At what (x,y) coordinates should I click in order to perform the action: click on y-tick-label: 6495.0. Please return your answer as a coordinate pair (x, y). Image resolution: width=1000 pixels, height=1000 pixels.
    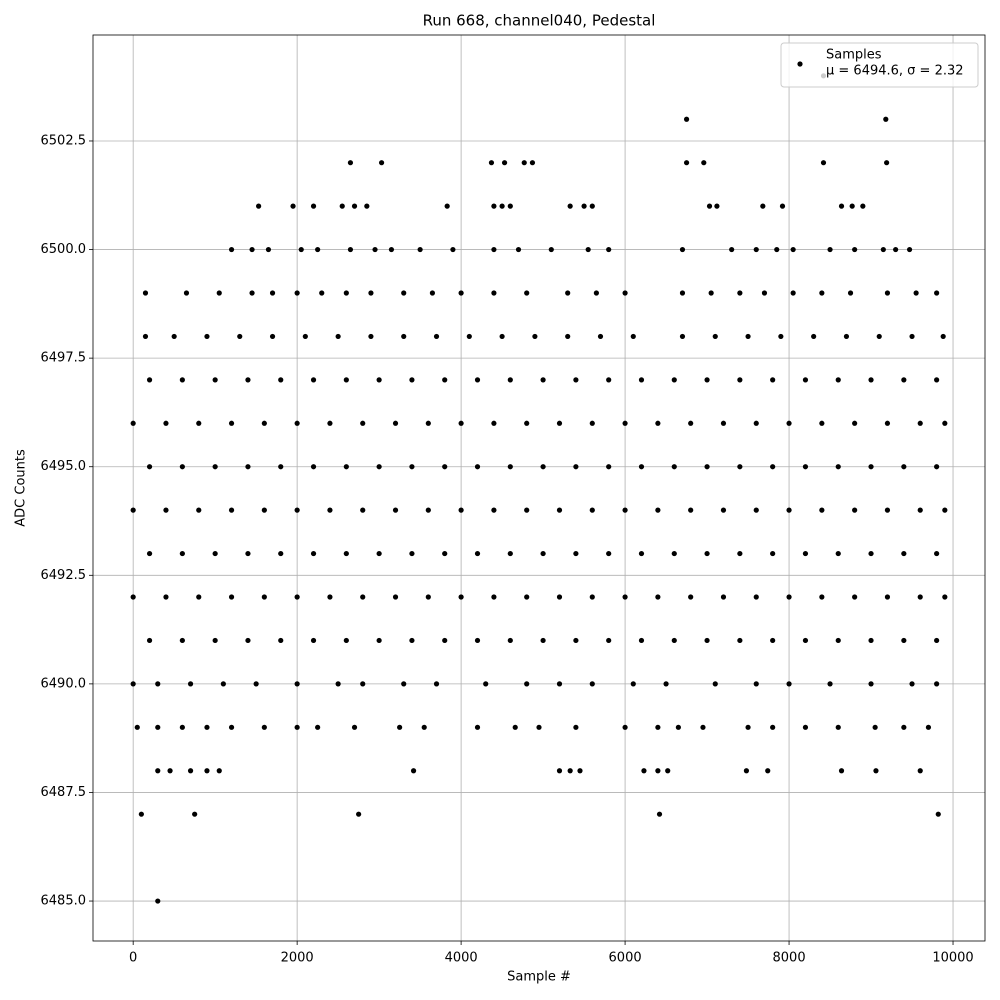
    Looking at the image, I should click on (64, 466).